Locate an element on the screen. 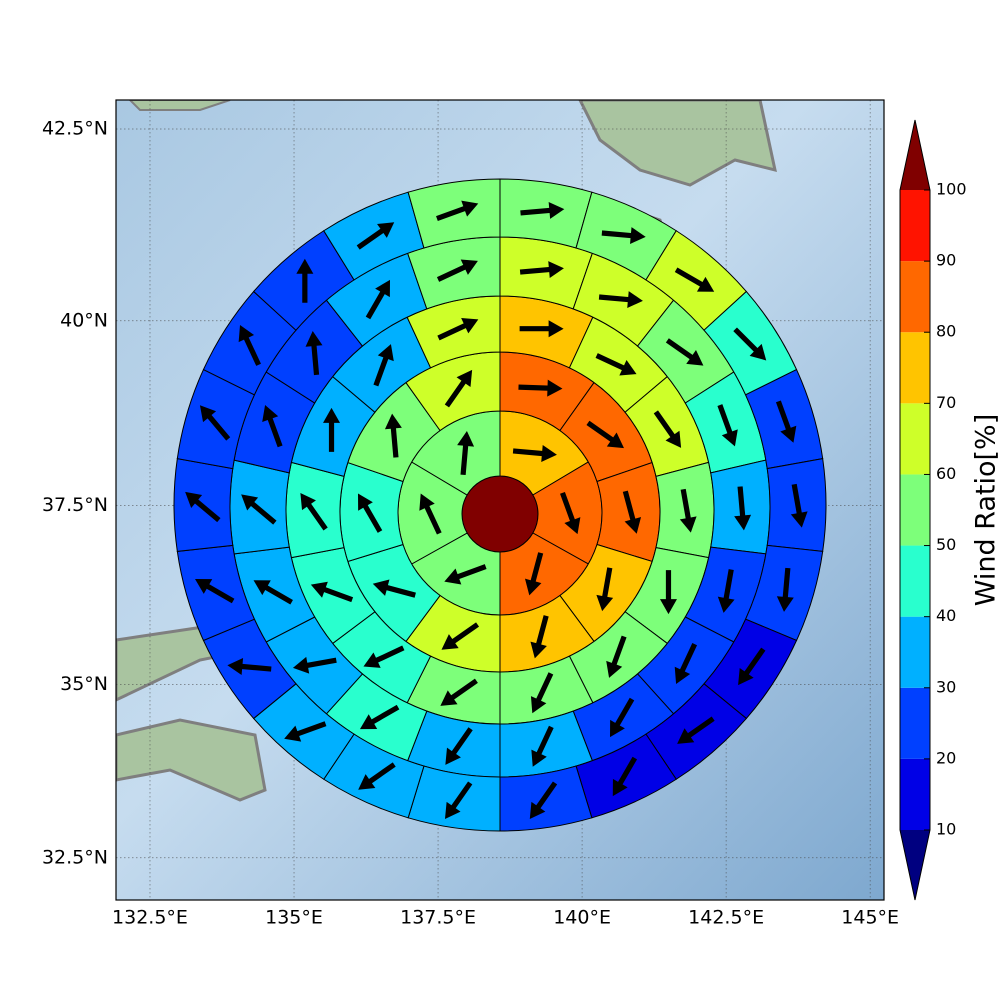  y-tick-label: 32.5°N is located at coordinates (75, 857).